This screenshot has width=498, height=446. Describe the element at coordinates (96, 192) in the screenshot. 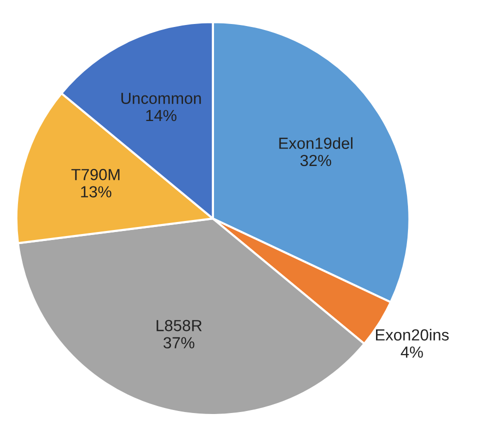

I see `data-label: 13%` at that location.